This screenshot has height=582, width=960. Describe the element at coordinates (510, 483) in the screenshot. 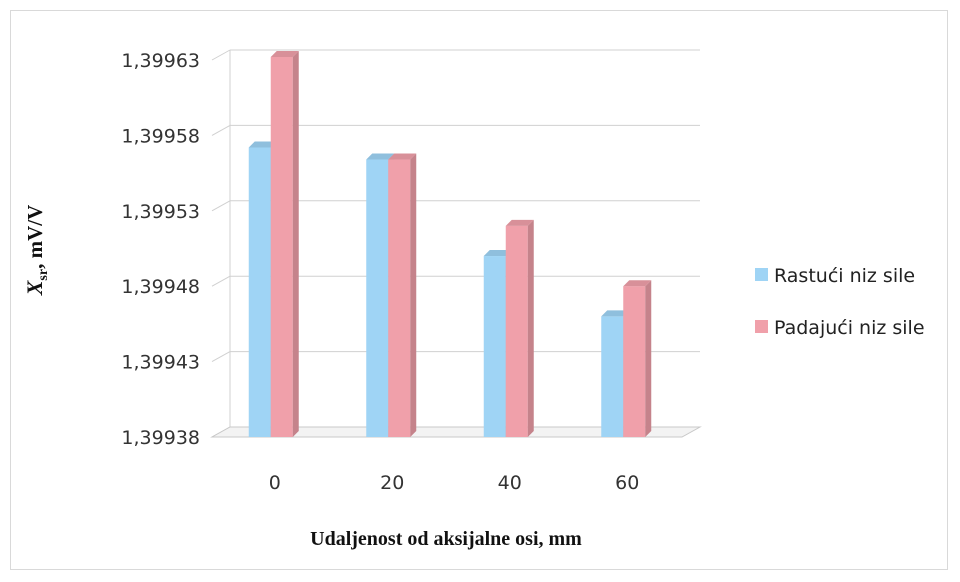

I see `x-tick-label: 40` at that location.